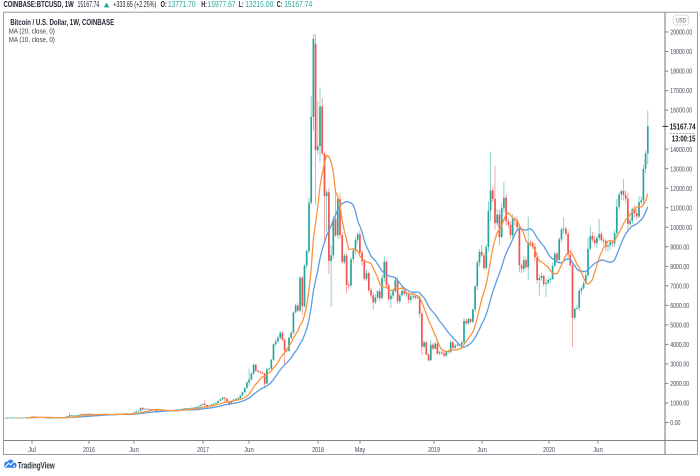 The image size is (700, 476). What do you see at coordinates (164, 4) in the screenshot?
I see `svg-text: O:` at bounding box center [164, 4].